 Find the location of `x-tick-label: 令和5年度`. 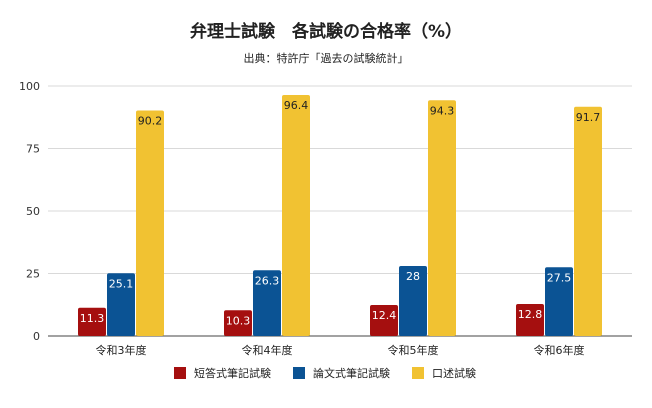

x-tick-label: 令和5年度 is located at coordinates (413, 350).